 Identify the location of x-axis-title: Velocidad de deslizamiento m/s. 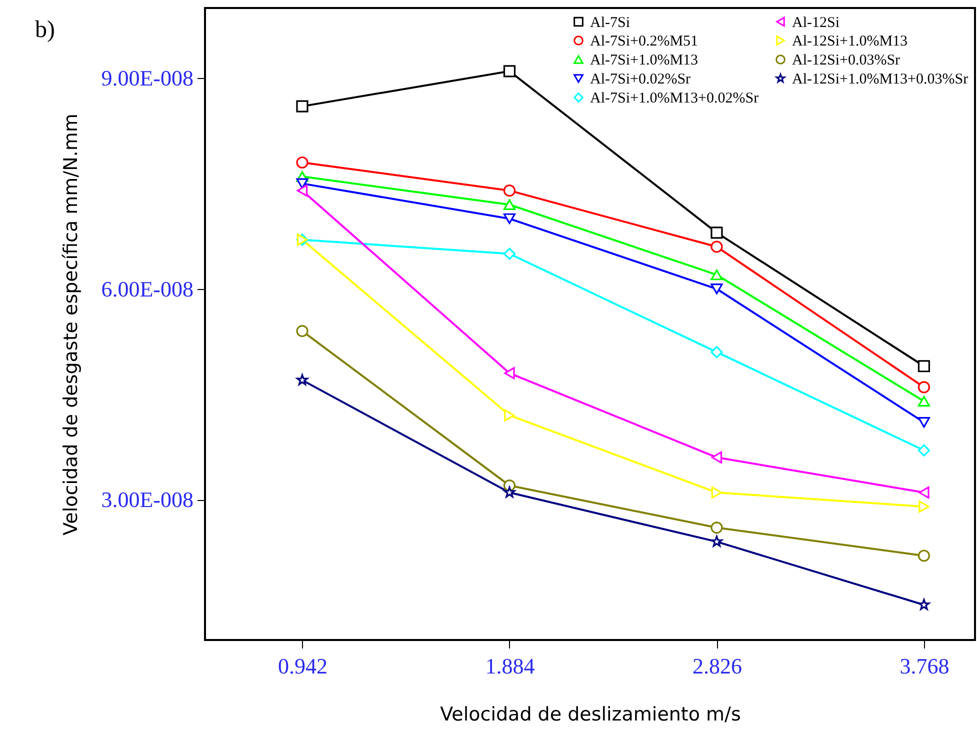
(590, 715).